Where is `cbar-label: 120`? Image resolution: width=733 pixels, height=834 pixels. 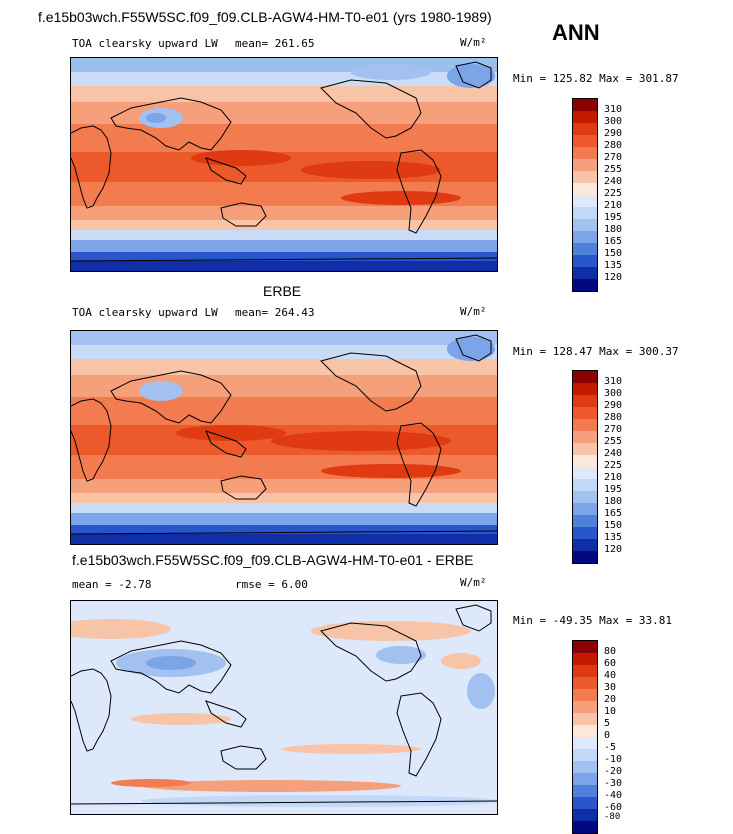
cbar-label: 120 is located at coordinates (613, 277).